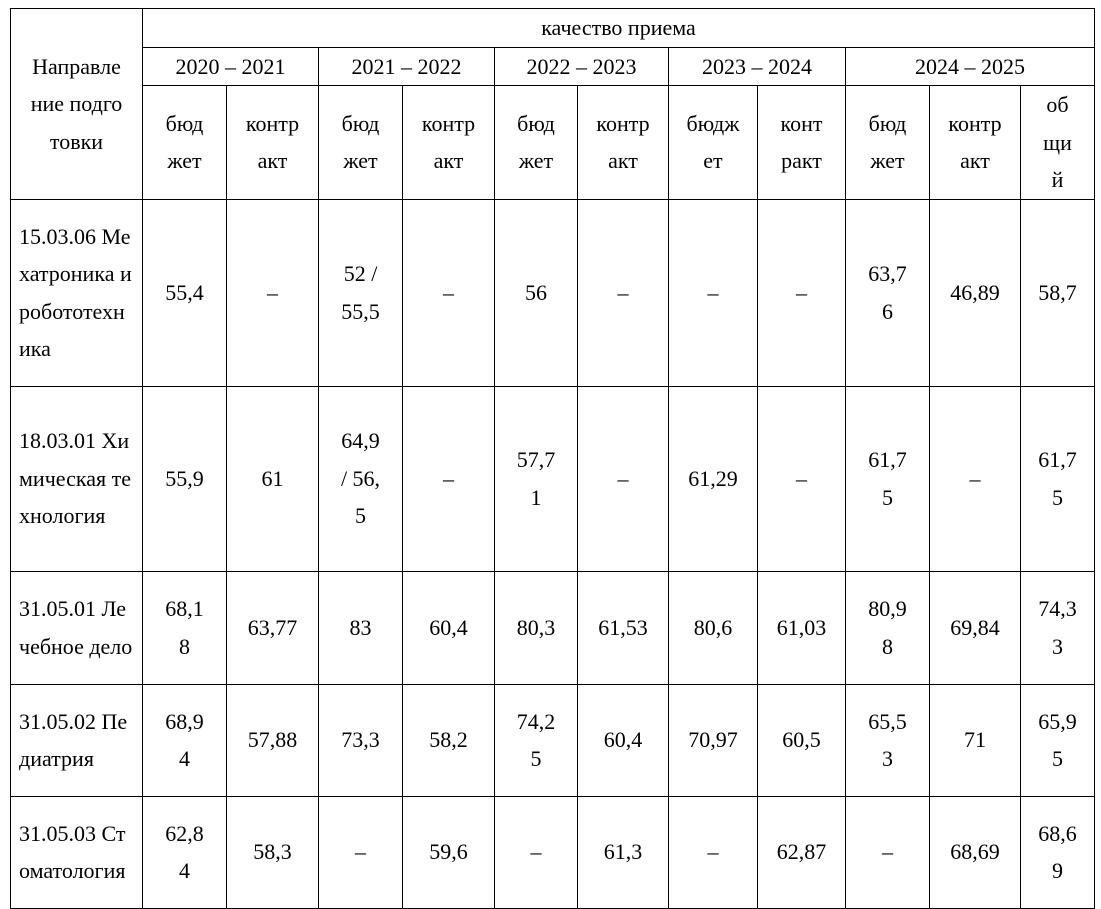 Image resolution: width=1101 pixels, height=909 pixels. I want to click on value-cell: 62,87, so click(801, 852).